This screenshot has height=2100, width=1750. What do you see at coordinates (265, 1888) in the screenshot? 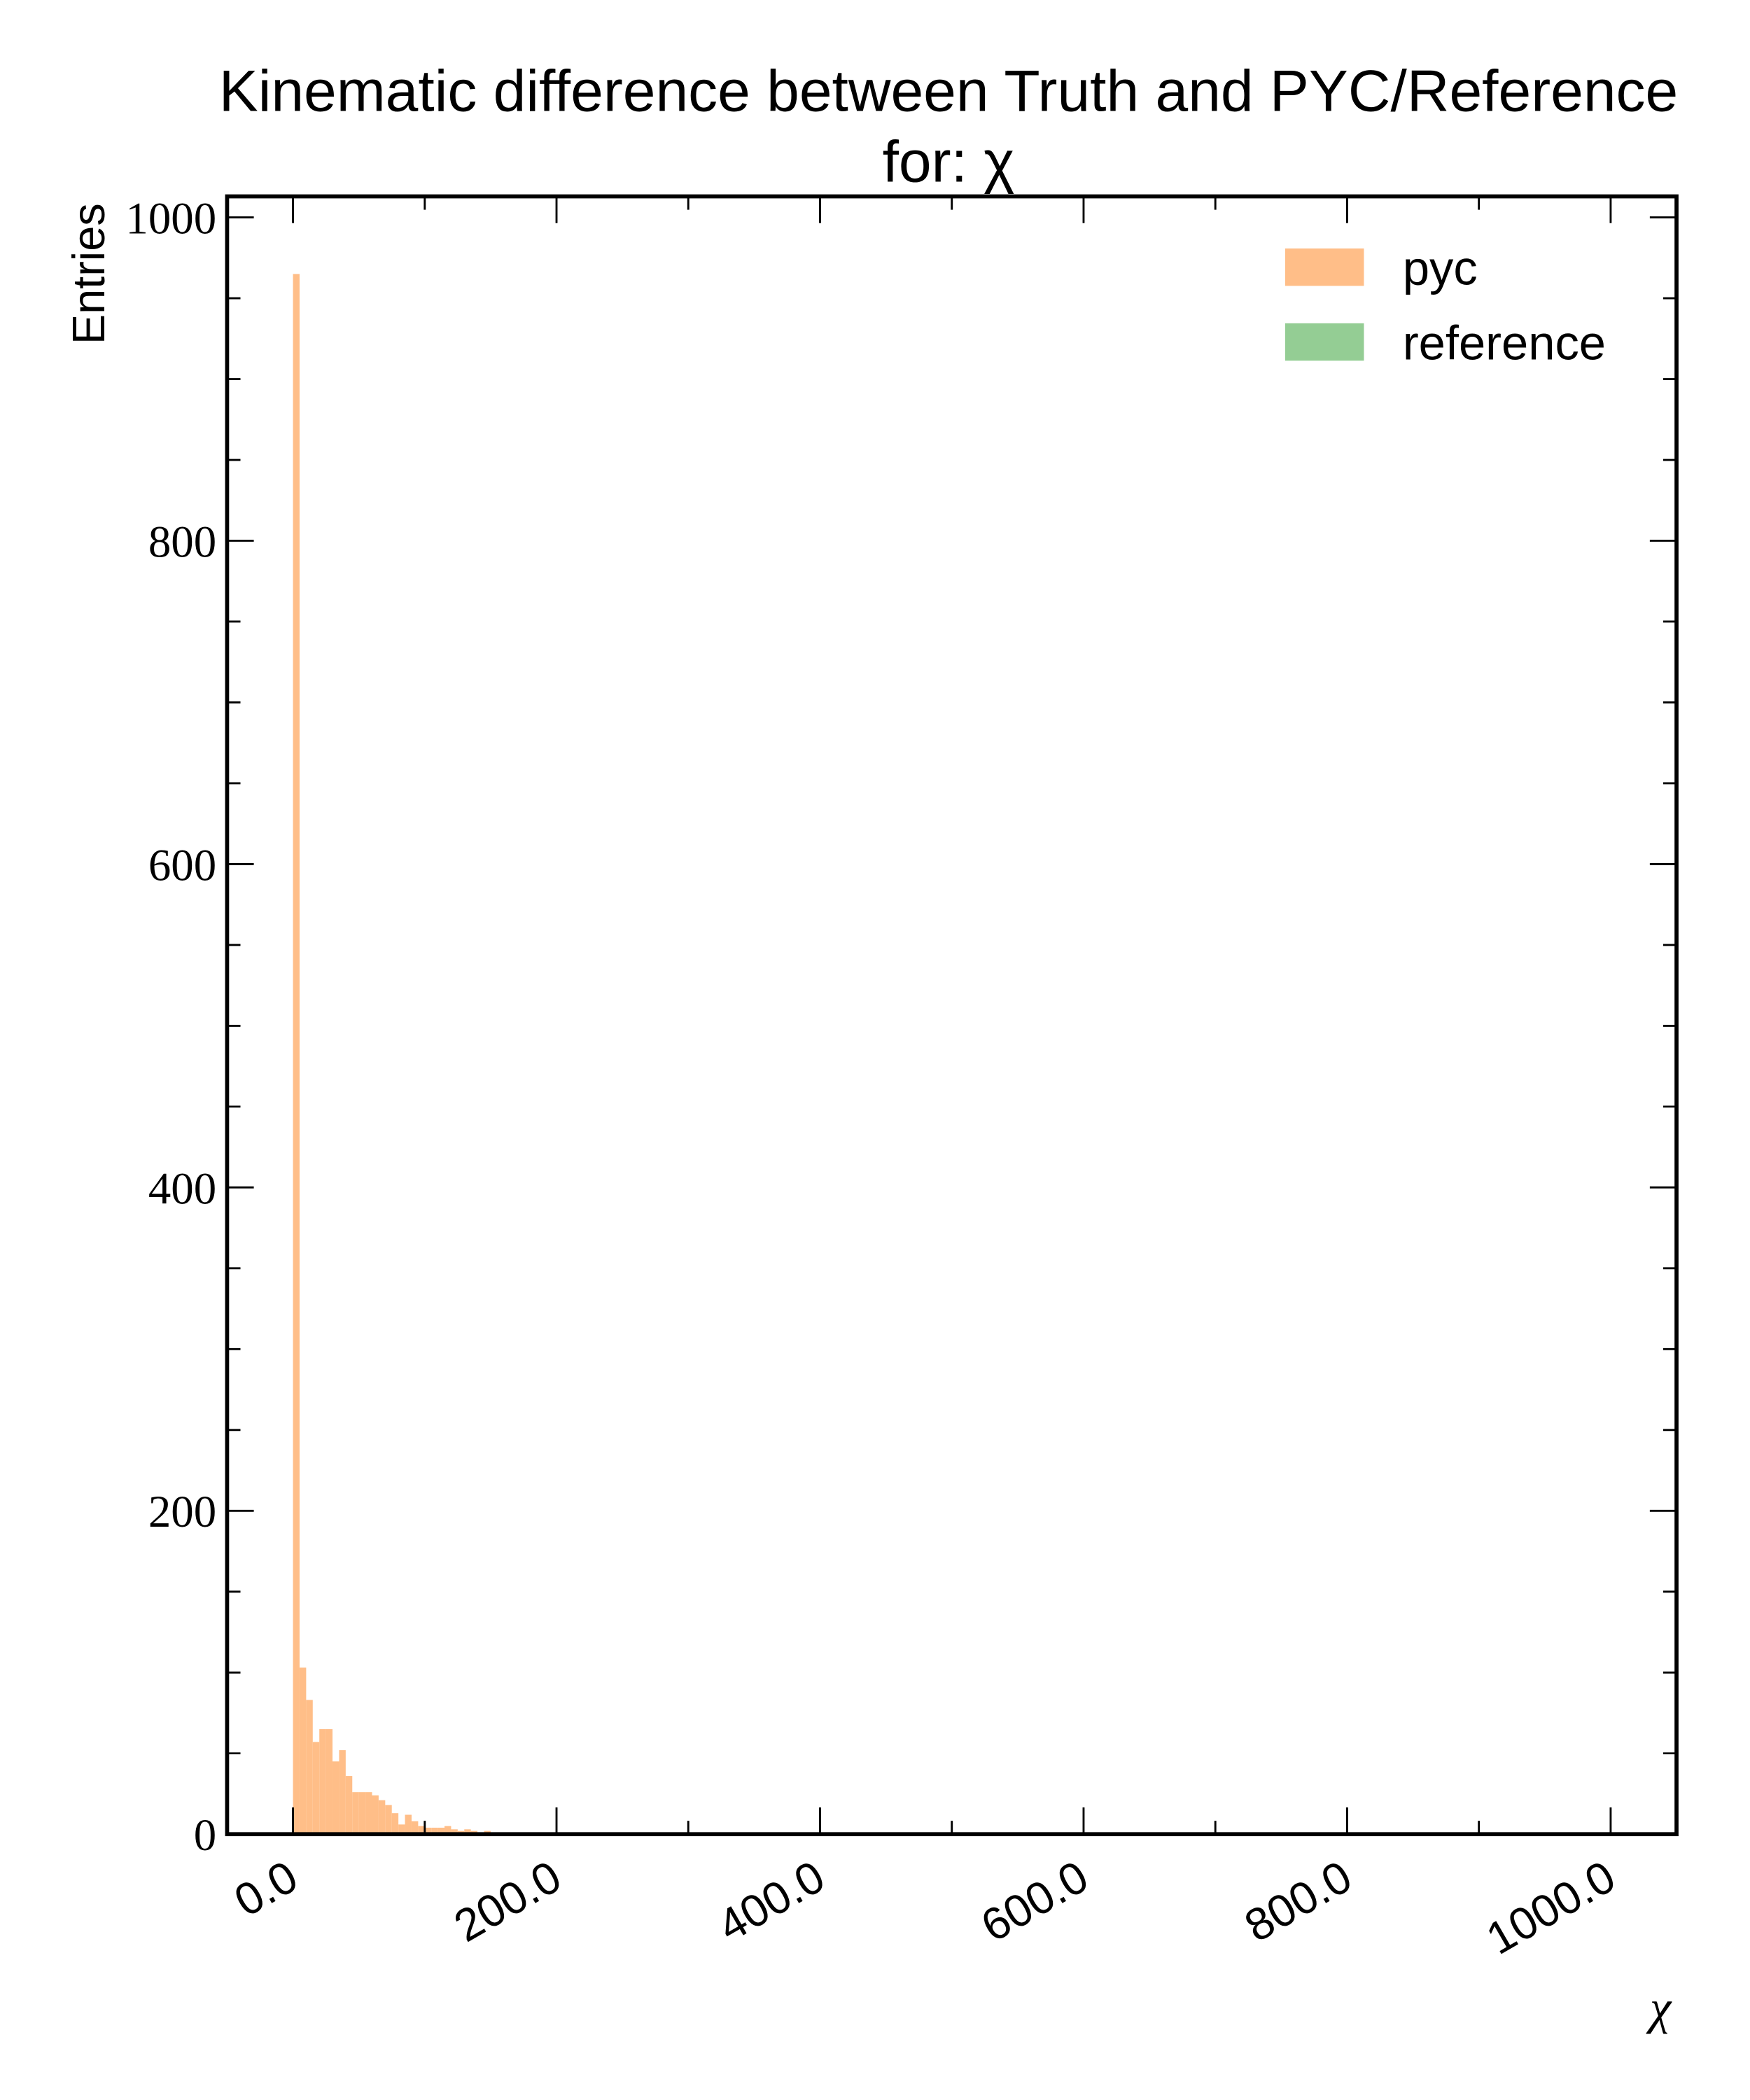
I see `x-tick-label: 0.0` at bounding box center [265, 1888].